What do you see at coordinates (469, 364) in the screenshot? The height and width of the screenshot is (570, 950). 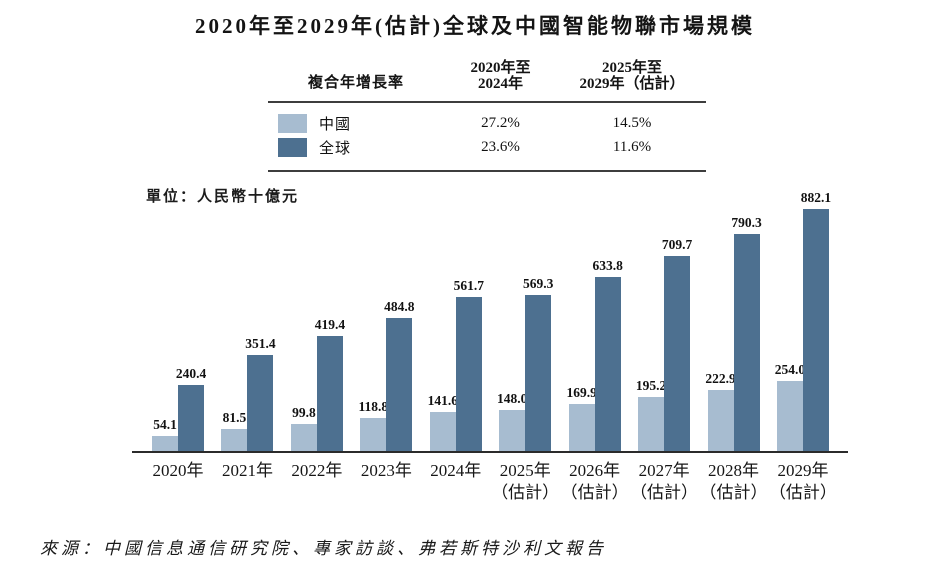 I see `bar-全球-2024年: 561.7` at bounding box center [469, 364].